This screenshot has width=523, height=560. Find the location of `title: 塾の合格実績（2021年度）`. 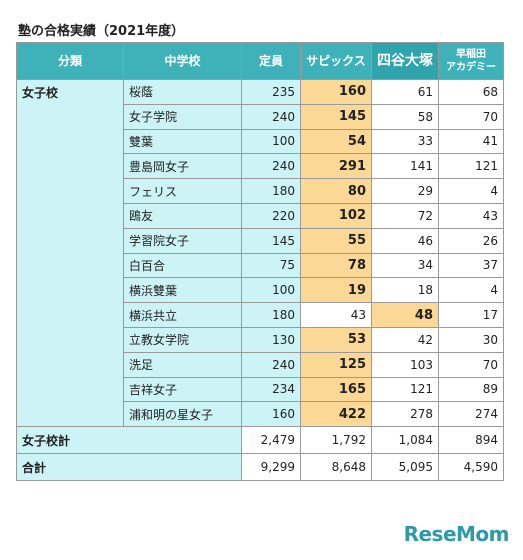

title: 塾の合格実績（2021年度） is located at coordinates (101, 31).